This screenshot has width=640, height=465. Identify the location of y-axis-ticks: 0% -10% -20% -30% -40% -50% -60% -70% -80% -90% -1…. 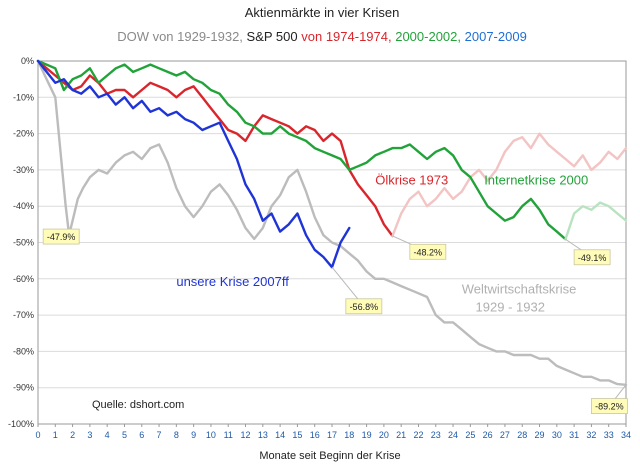
(21, 242).